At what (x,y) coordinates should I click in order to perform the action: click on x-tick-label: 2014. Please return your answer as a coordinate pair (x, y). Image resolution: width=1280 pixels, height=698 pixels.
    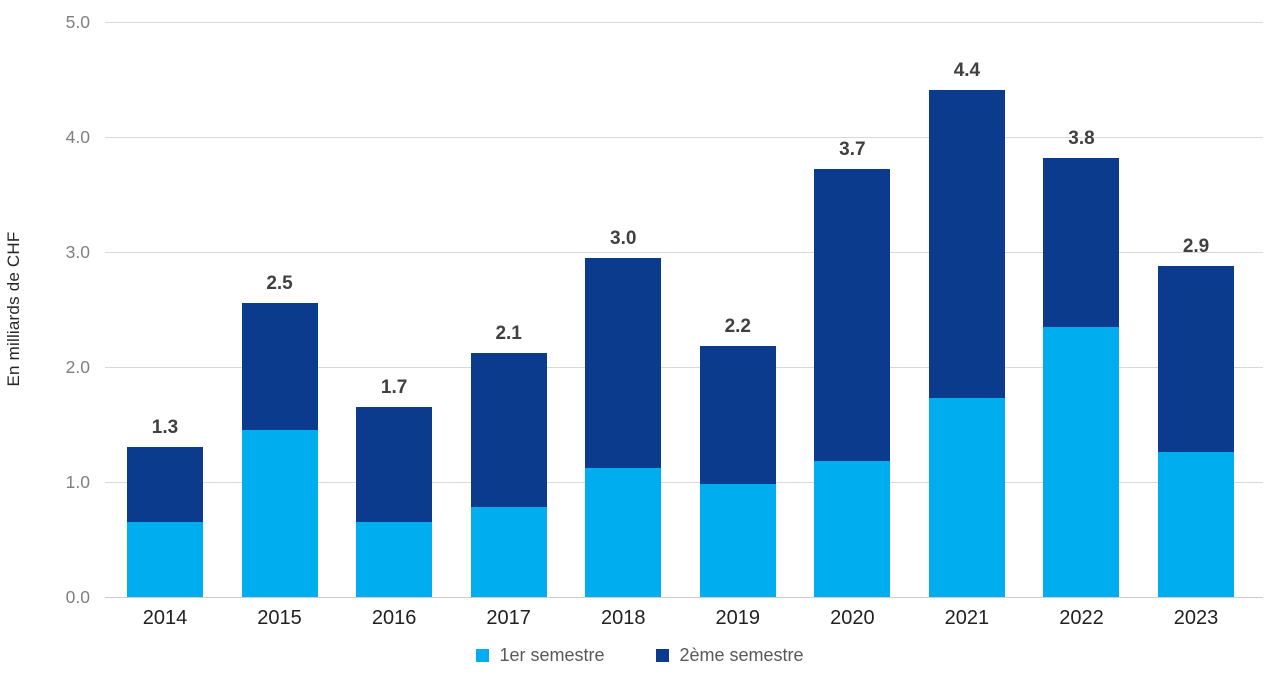
    Looking at the image, I should click on (165, 618).